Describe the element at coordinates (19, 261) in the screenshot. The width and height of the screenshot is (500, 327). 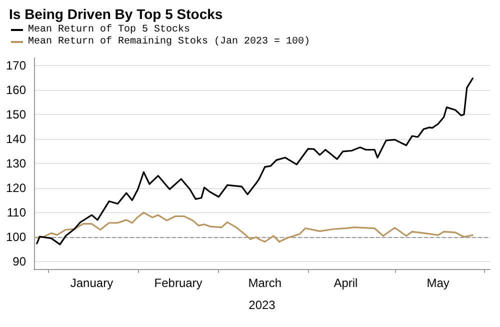
I see `y-tick-label: 90` at that location.